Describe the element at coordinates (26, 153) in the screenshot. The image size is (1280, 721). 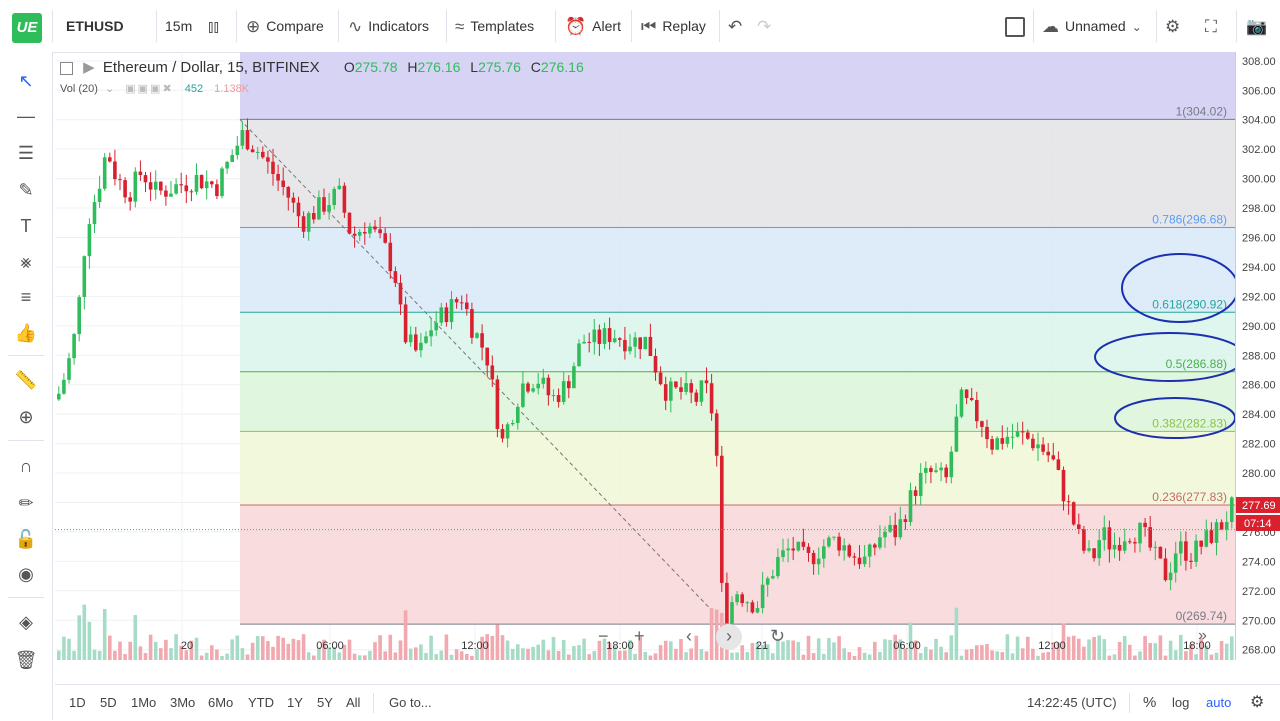
I see `fib-tool: ☰` at that location.